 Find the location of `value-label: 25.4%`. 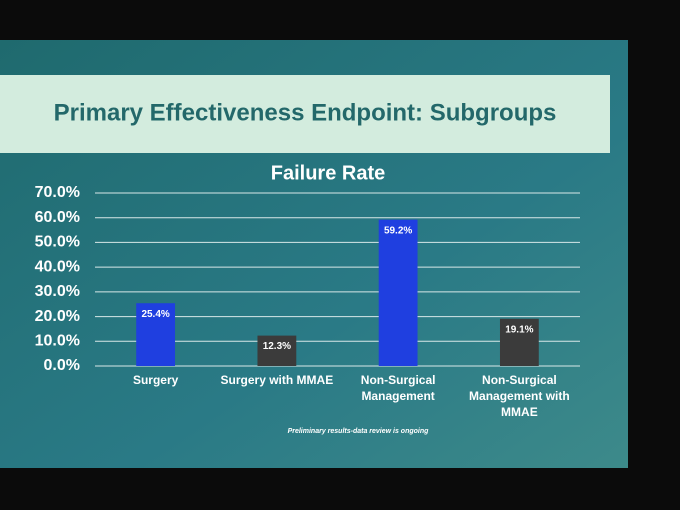

value-label: 25.4% is located at coordinates (155, 314).